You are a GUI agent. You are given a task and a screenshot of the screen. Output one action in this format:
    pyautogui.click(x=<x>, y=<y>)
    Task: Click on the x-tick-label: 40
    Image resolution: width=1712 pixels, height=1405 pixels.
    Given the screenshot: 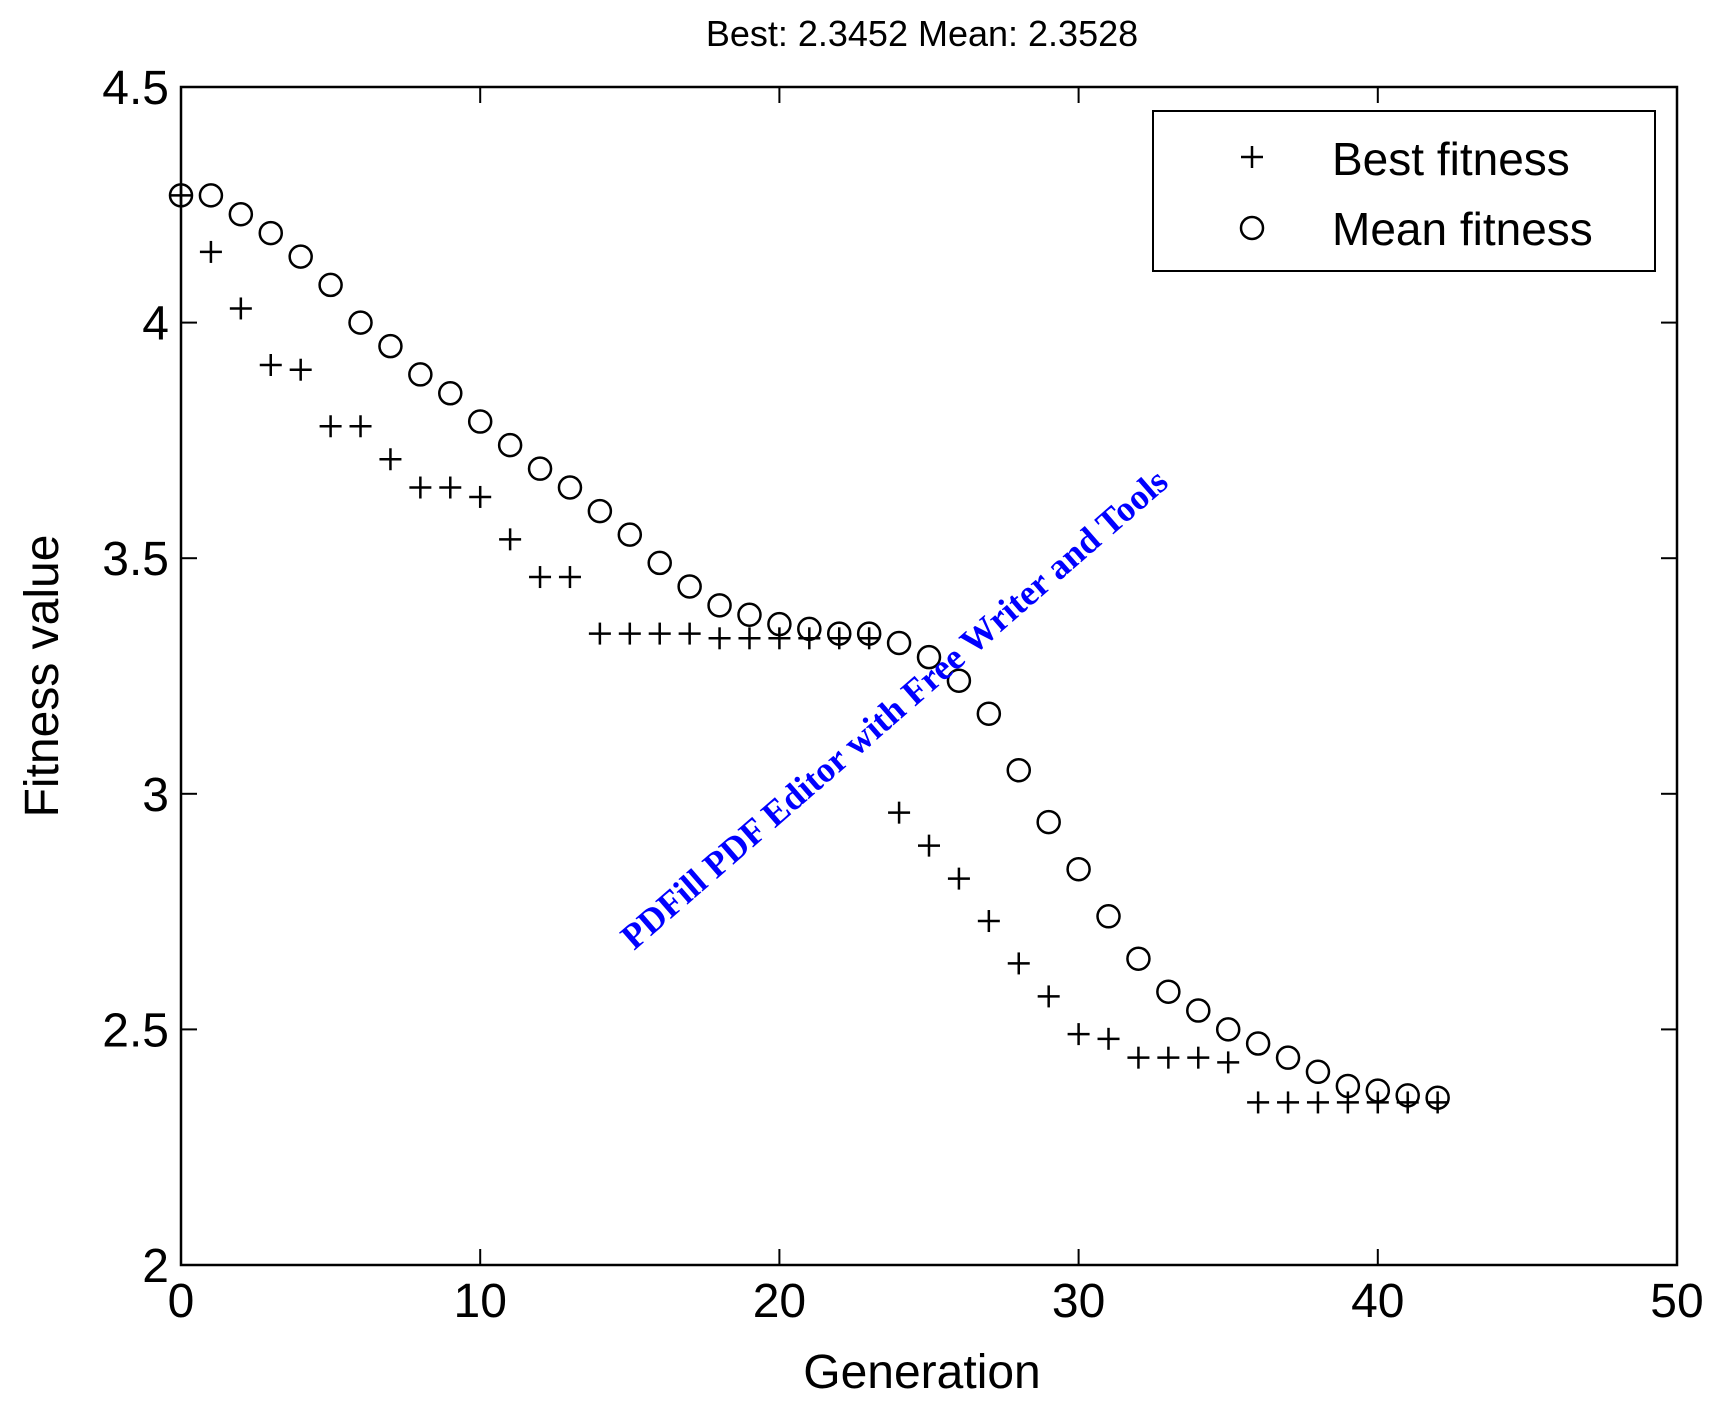 What is the action you would take?
    pyautogui.click(x=1377, y=1301)
    